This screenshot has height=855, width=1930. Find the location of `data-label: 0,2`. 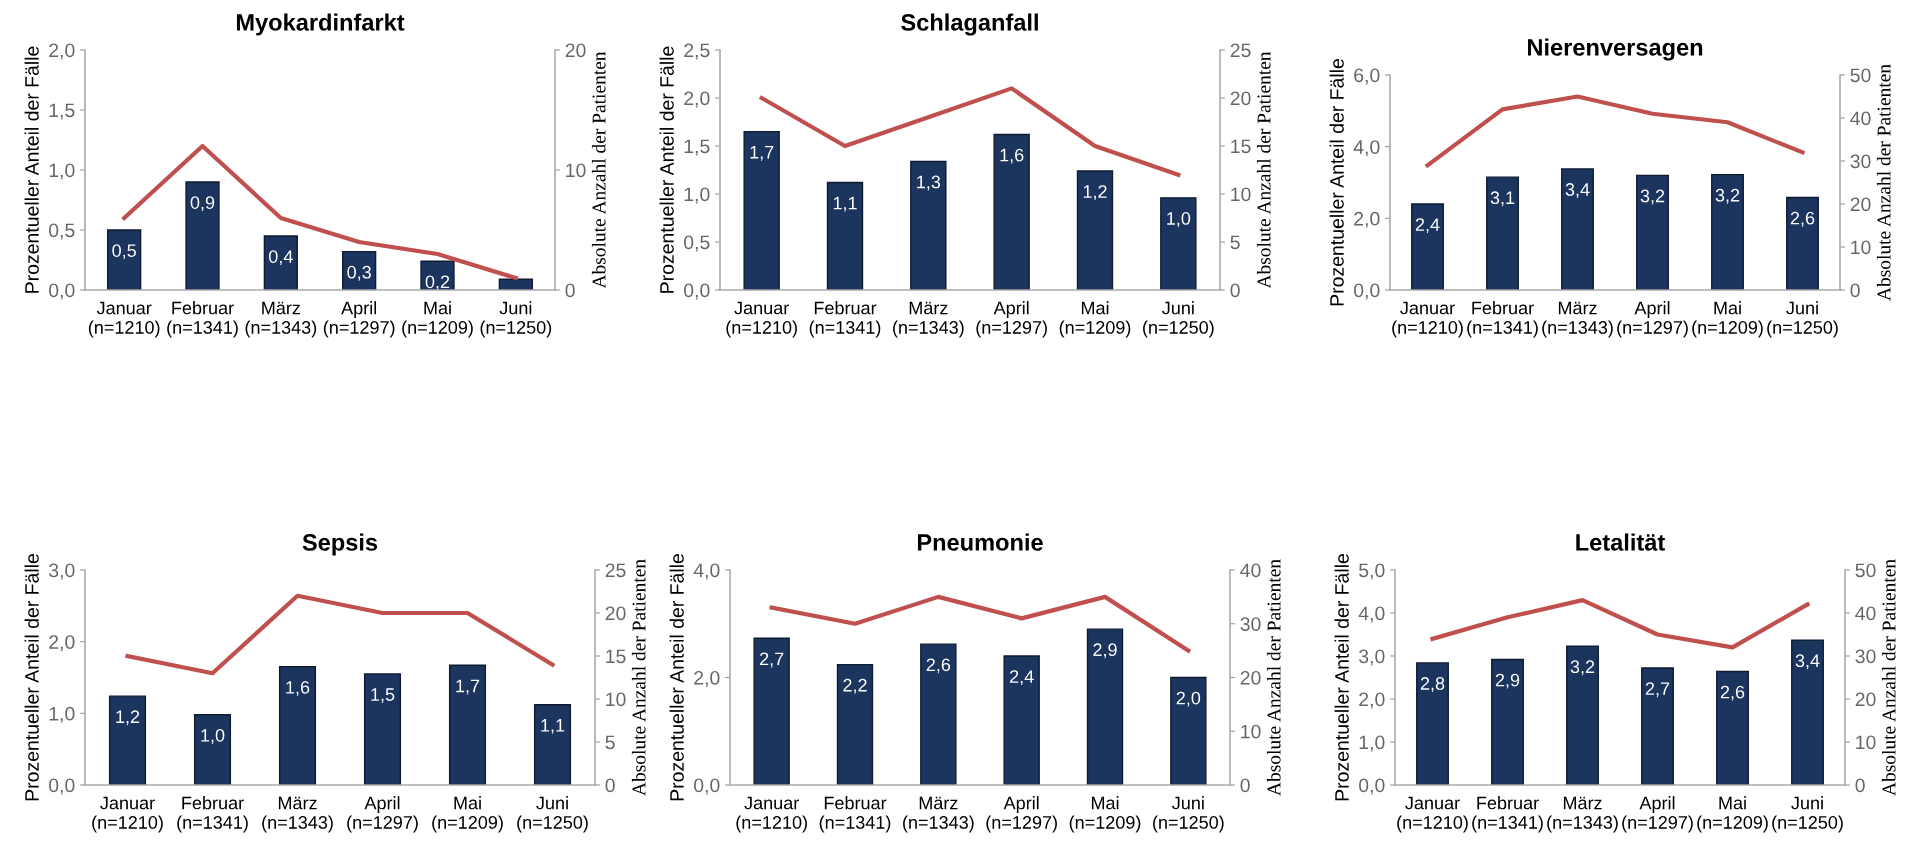

data-label: 0,2 is located at coordinates (437, 283).